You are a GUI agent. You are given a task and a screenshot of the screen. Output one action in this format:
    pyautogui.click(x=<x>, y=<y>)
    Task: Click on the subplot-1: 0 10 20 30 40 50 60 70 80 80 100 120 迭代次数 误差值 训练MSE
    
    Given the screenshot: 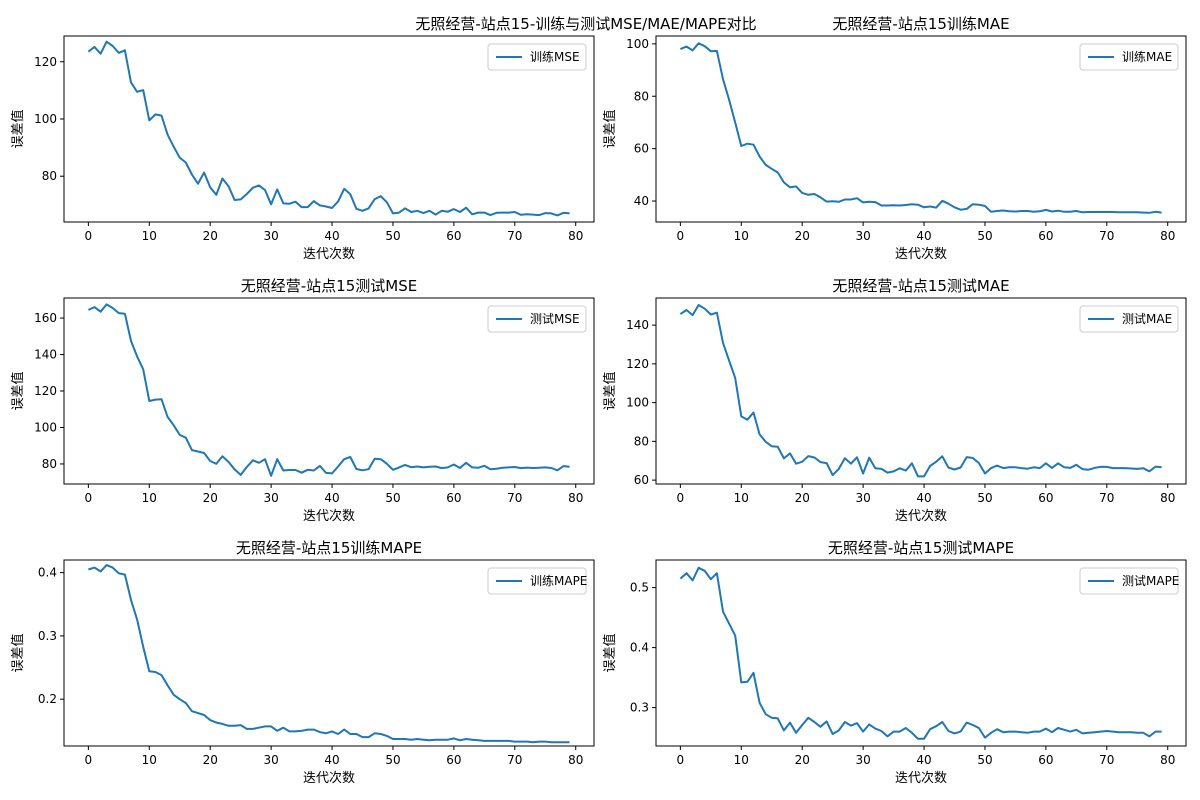 What is the action you would take?
    pyautogui.click(x=302, y=148)
    